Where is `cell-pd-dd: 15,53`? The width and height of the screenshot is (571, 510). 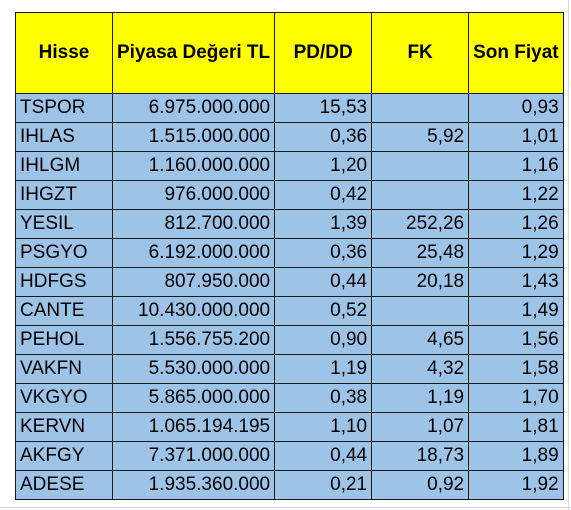 cell-pd-dd: 15,53 is located at coordinates (323, 108).